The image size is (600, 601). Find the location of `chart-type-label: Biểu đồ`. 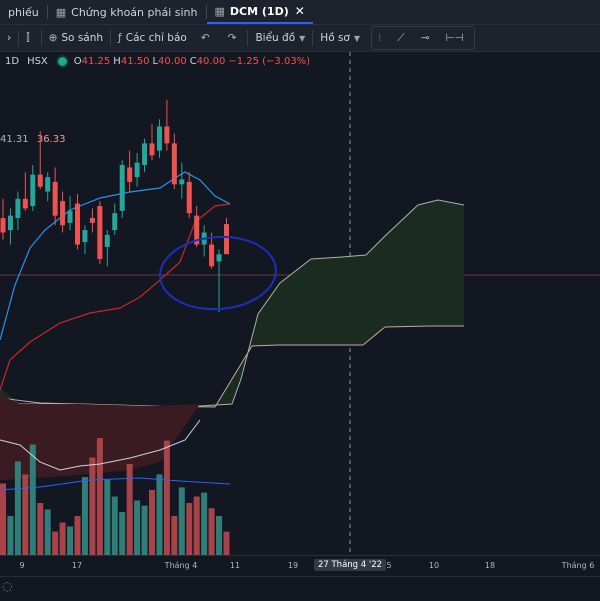

chart-type-label: Biểu đồ is located at coordinates (275, 38).